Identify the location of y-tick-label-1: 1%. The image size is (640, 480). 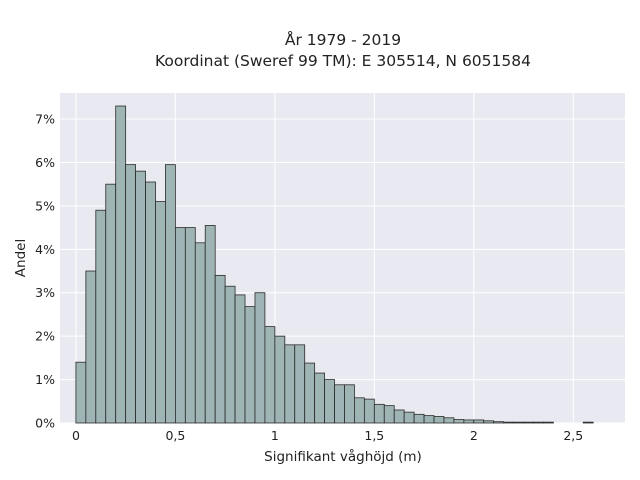
(45, 379).